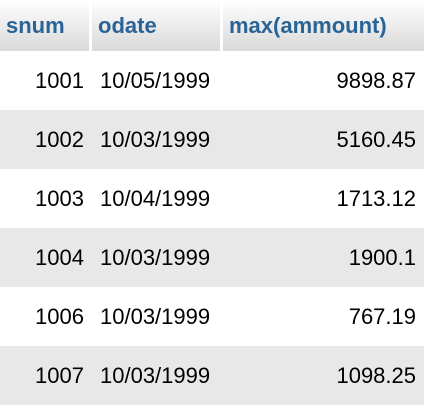 This screenshot has height=413, width=446. What do you see at coordinates (323, 25) in the screenshot?
I see `column-header-max-ammount: max(ammount)` at bounding box center [323, 25].